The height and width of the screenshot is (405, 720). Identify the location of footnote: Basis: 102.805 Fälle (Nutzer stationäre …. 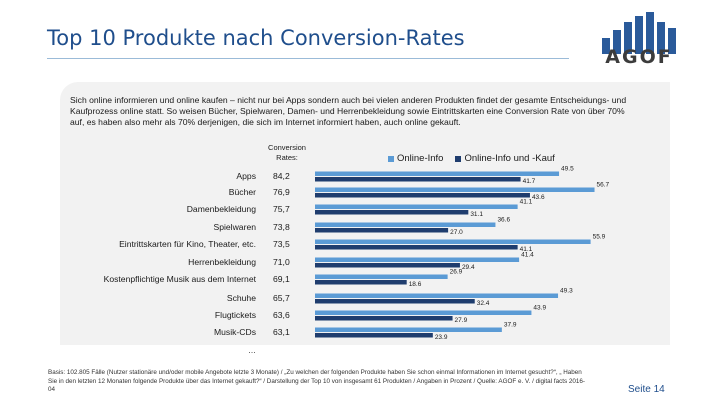
(316, 381).